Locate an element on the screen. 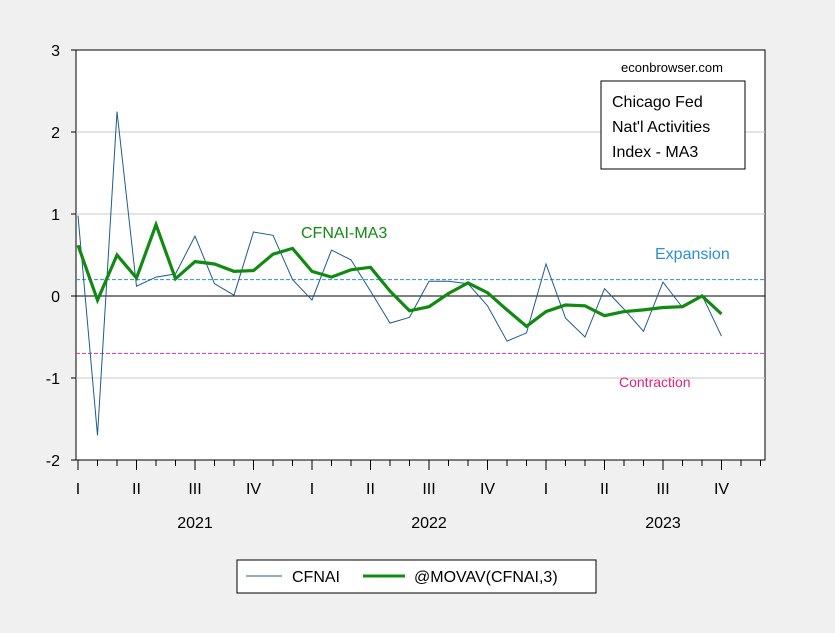 Image resolution: width=835 pixels, height=633 pixels. expansion-label: Expansion is located at coordinates (692, 254).